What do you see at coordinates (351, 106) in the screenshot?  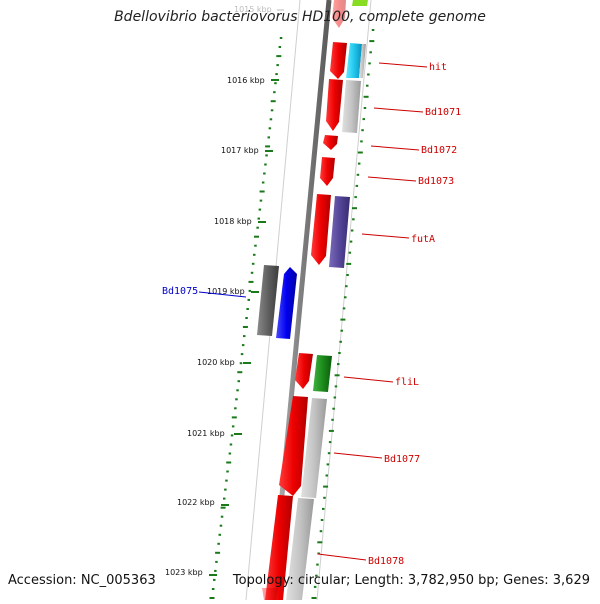 I see `gene-bd1071-gray` at bounding box center [351, 106].